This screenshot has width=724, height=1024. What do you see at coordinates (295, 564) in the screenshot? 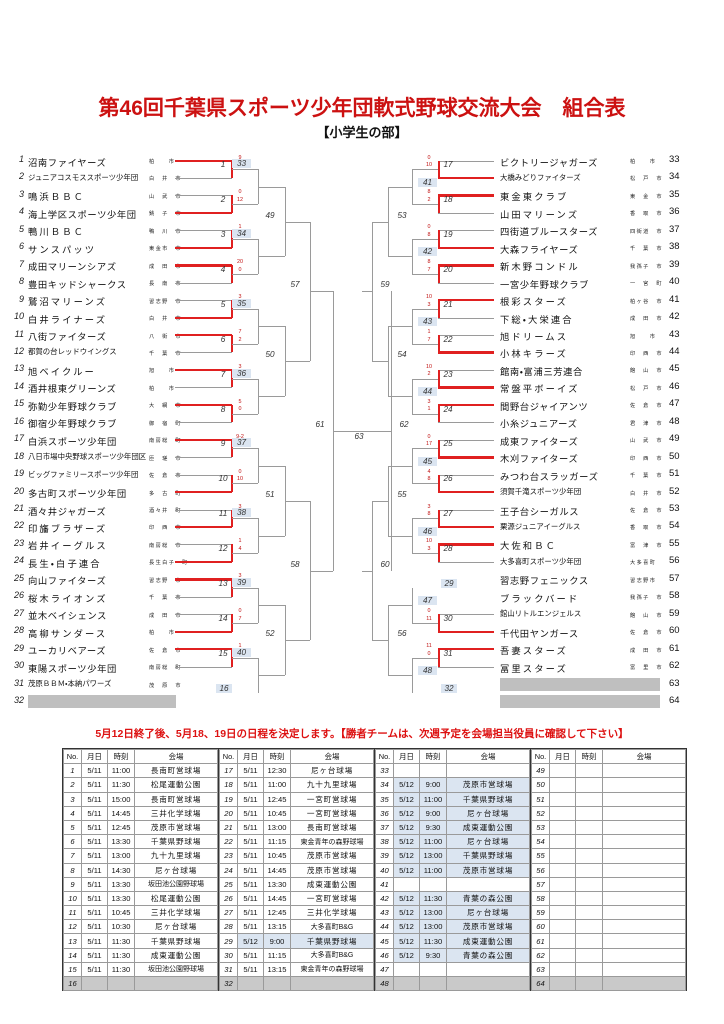
I see `match-number: 58` at bounding box center [295, 564].